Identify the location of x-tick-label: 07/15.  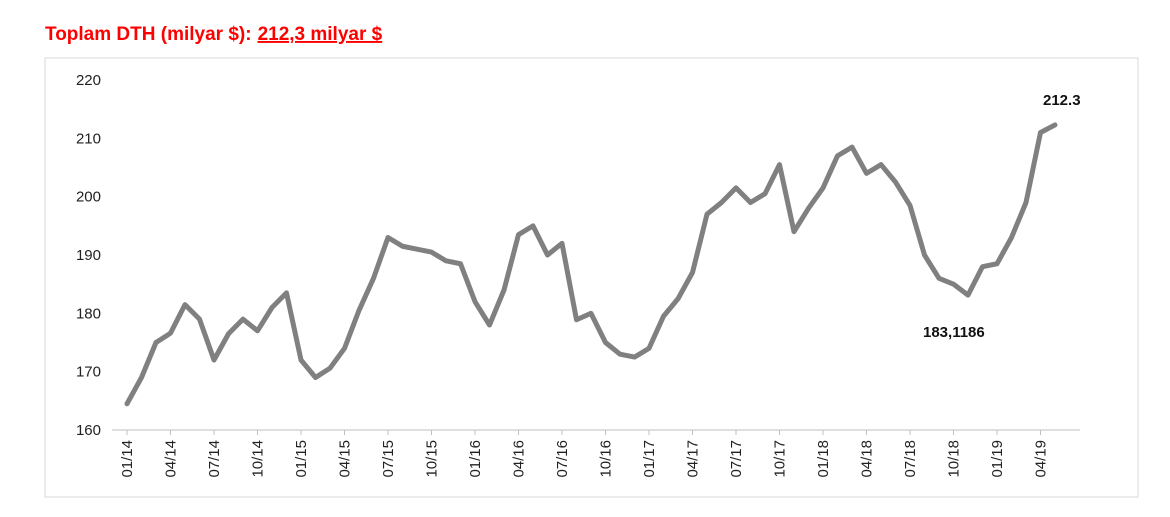
(388, 459).